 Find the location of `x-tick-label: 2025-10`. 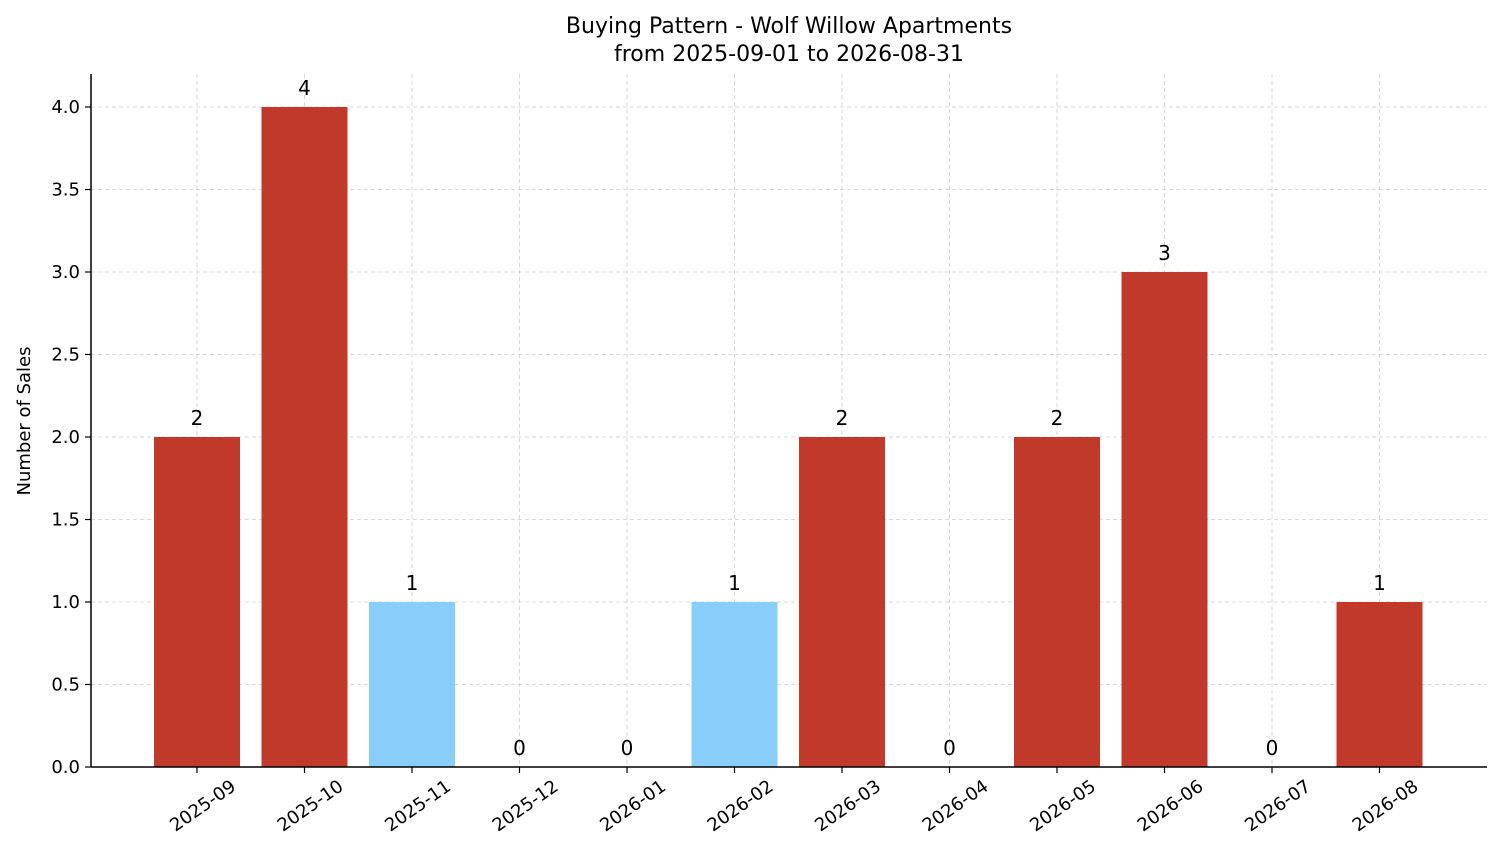

x-tick-label: 2025-10 is located at coordinates (311, 806).